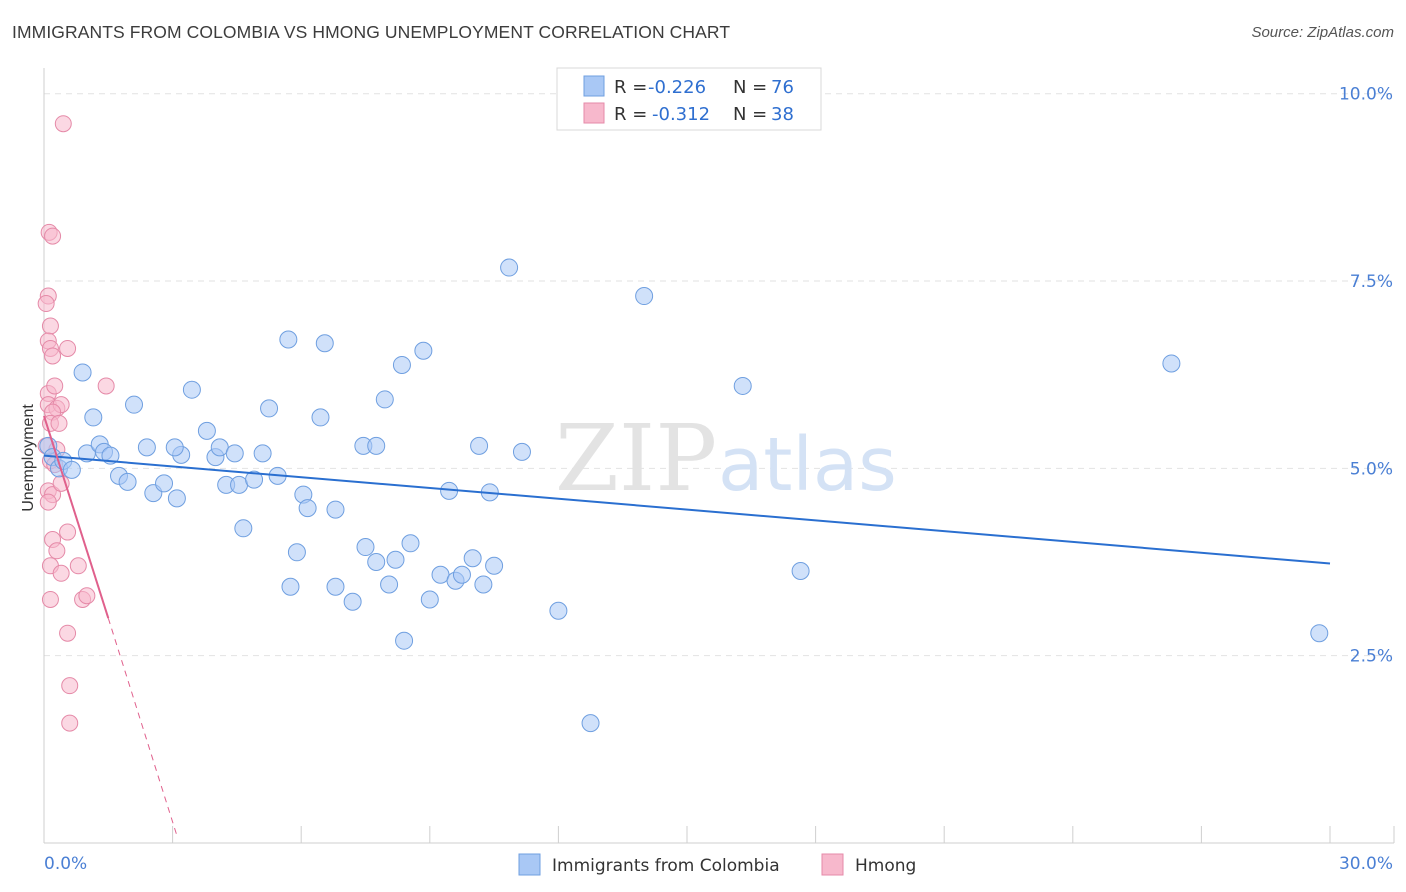 The width and height of the screenshot is (1406, 892). Describe the element at coordinates (142, 727) in the screenshot. I see `hmong-trend-extension` at that location.